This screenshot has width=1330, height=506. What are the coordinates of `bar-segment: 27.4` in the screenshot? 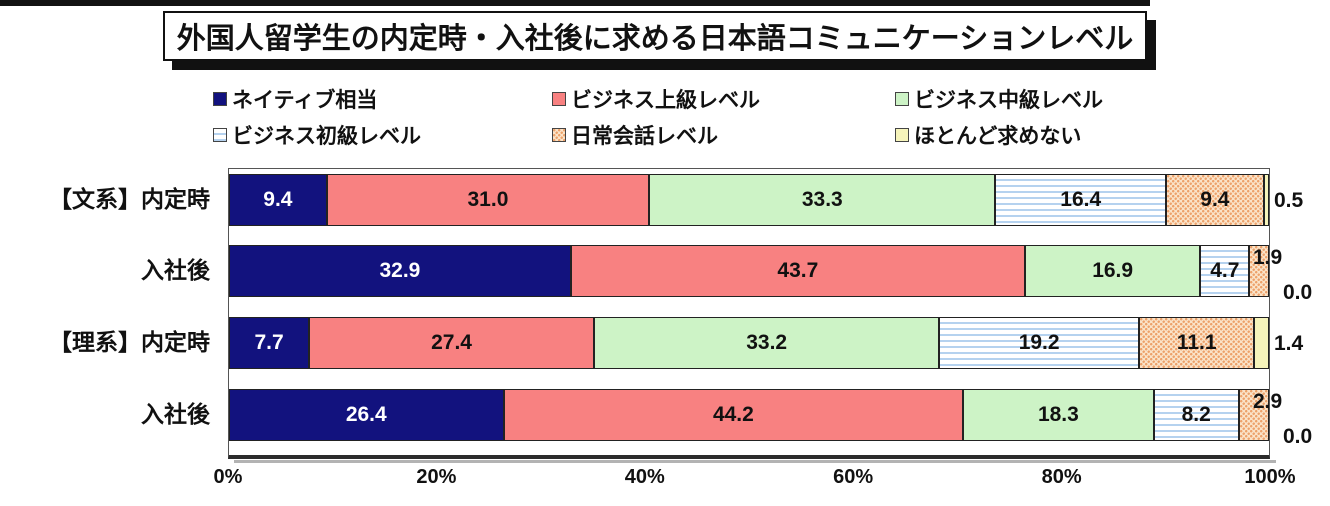 It's located at (452, 343).